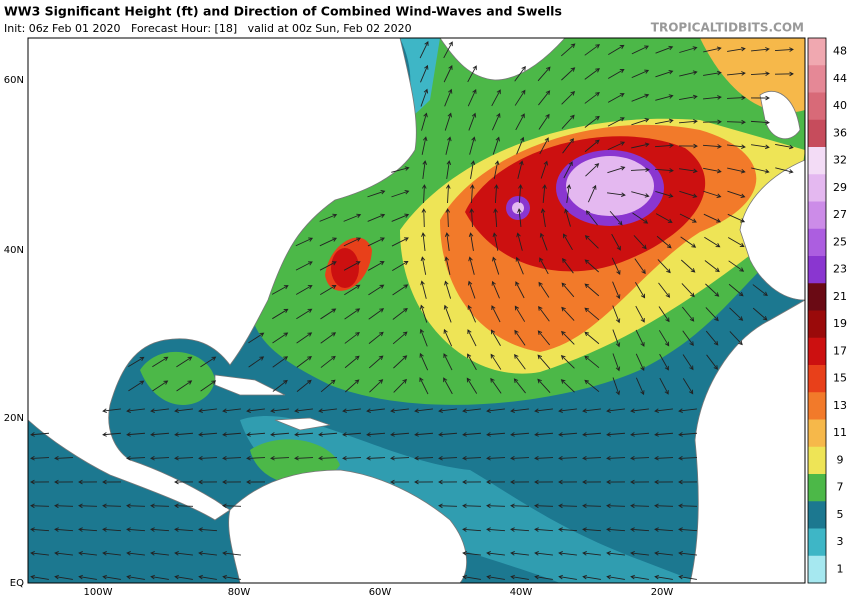  What do you see at coordinates (840, 514) in the screenshot?
I see `colorbar-label: 5` at bounding box center [840, 514].